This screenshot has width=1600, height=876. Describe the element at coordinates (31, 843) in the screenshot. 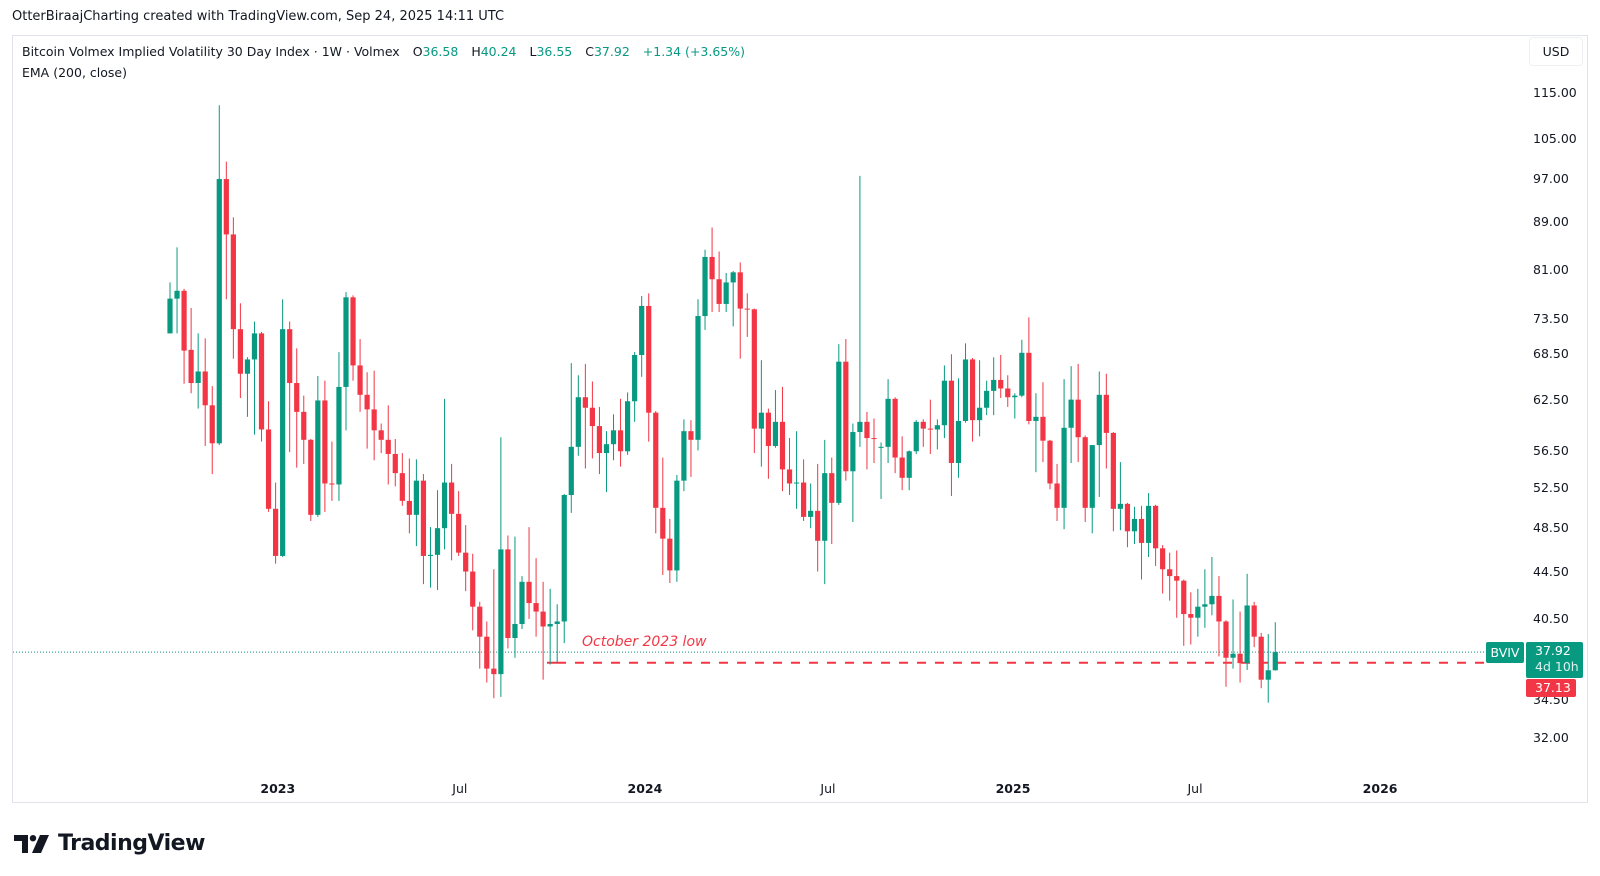

I see `tradingview-logo-icon` at that location.